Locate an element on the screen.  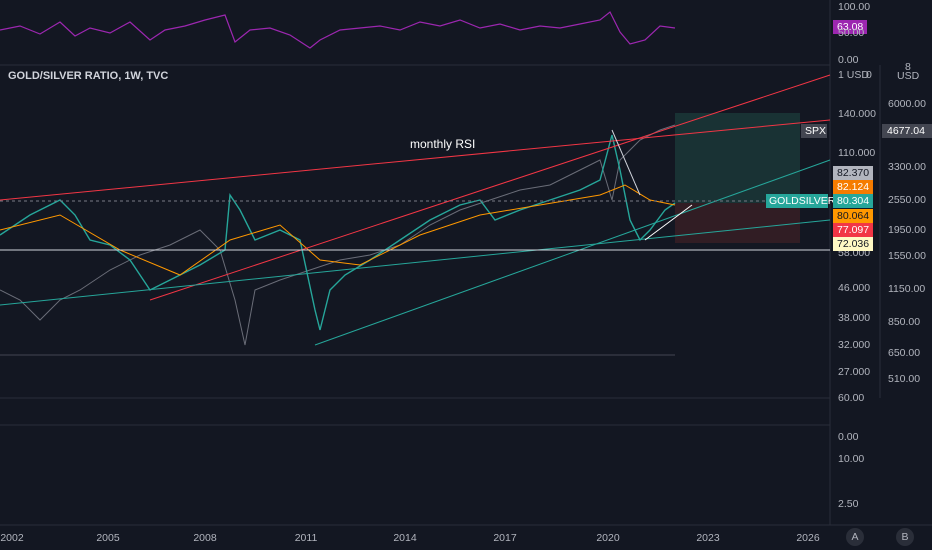
rsi-value: 63.08 is located at coordinates (850, 27).